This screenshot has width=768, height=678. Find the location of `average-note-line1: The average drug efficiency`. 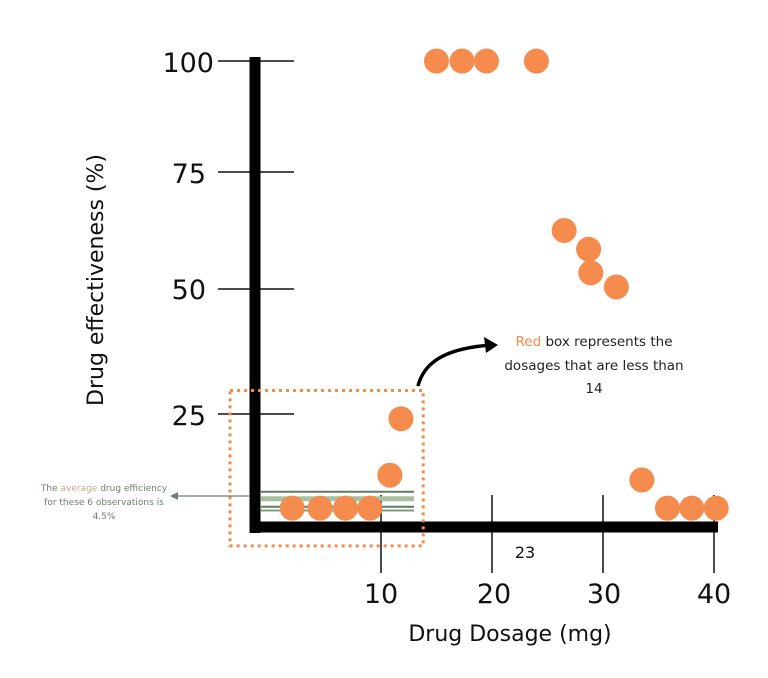

average-note-line1: The average drug efficiency is located at coordinates (104, 489).